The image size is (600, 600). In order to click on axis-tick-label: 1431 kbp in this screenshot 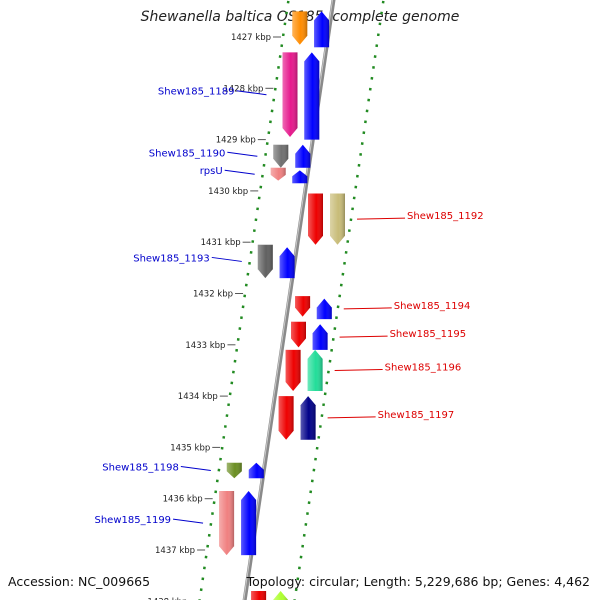, I will do `click(221, 243)`.